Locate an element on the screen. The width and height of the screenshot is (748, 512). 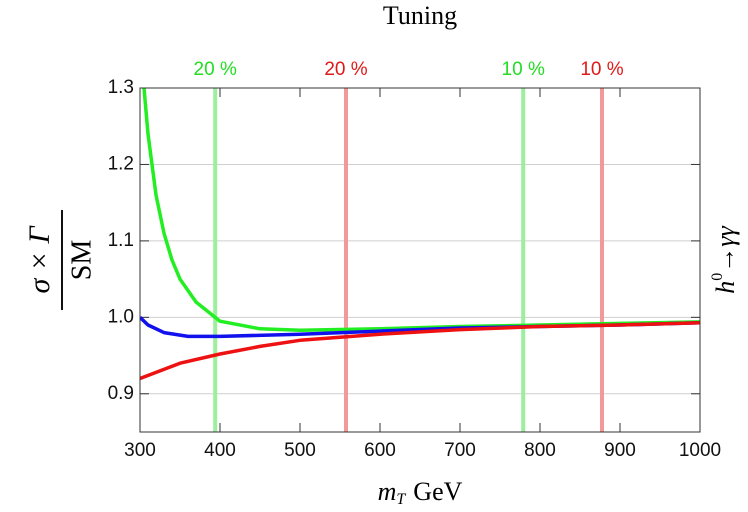
y-tick-label: 1.1 is located at coordinates (121, 240).